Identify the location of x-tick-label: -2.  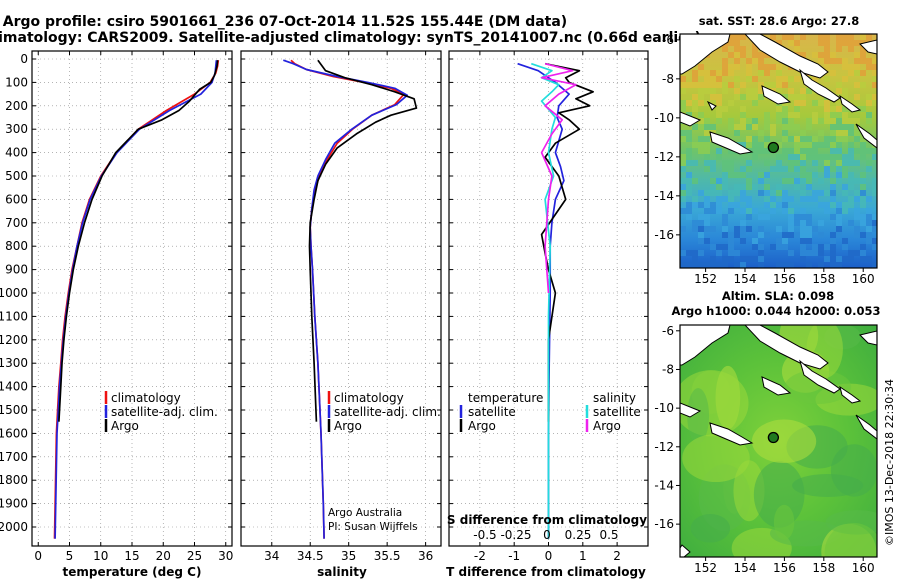
(480, 556).